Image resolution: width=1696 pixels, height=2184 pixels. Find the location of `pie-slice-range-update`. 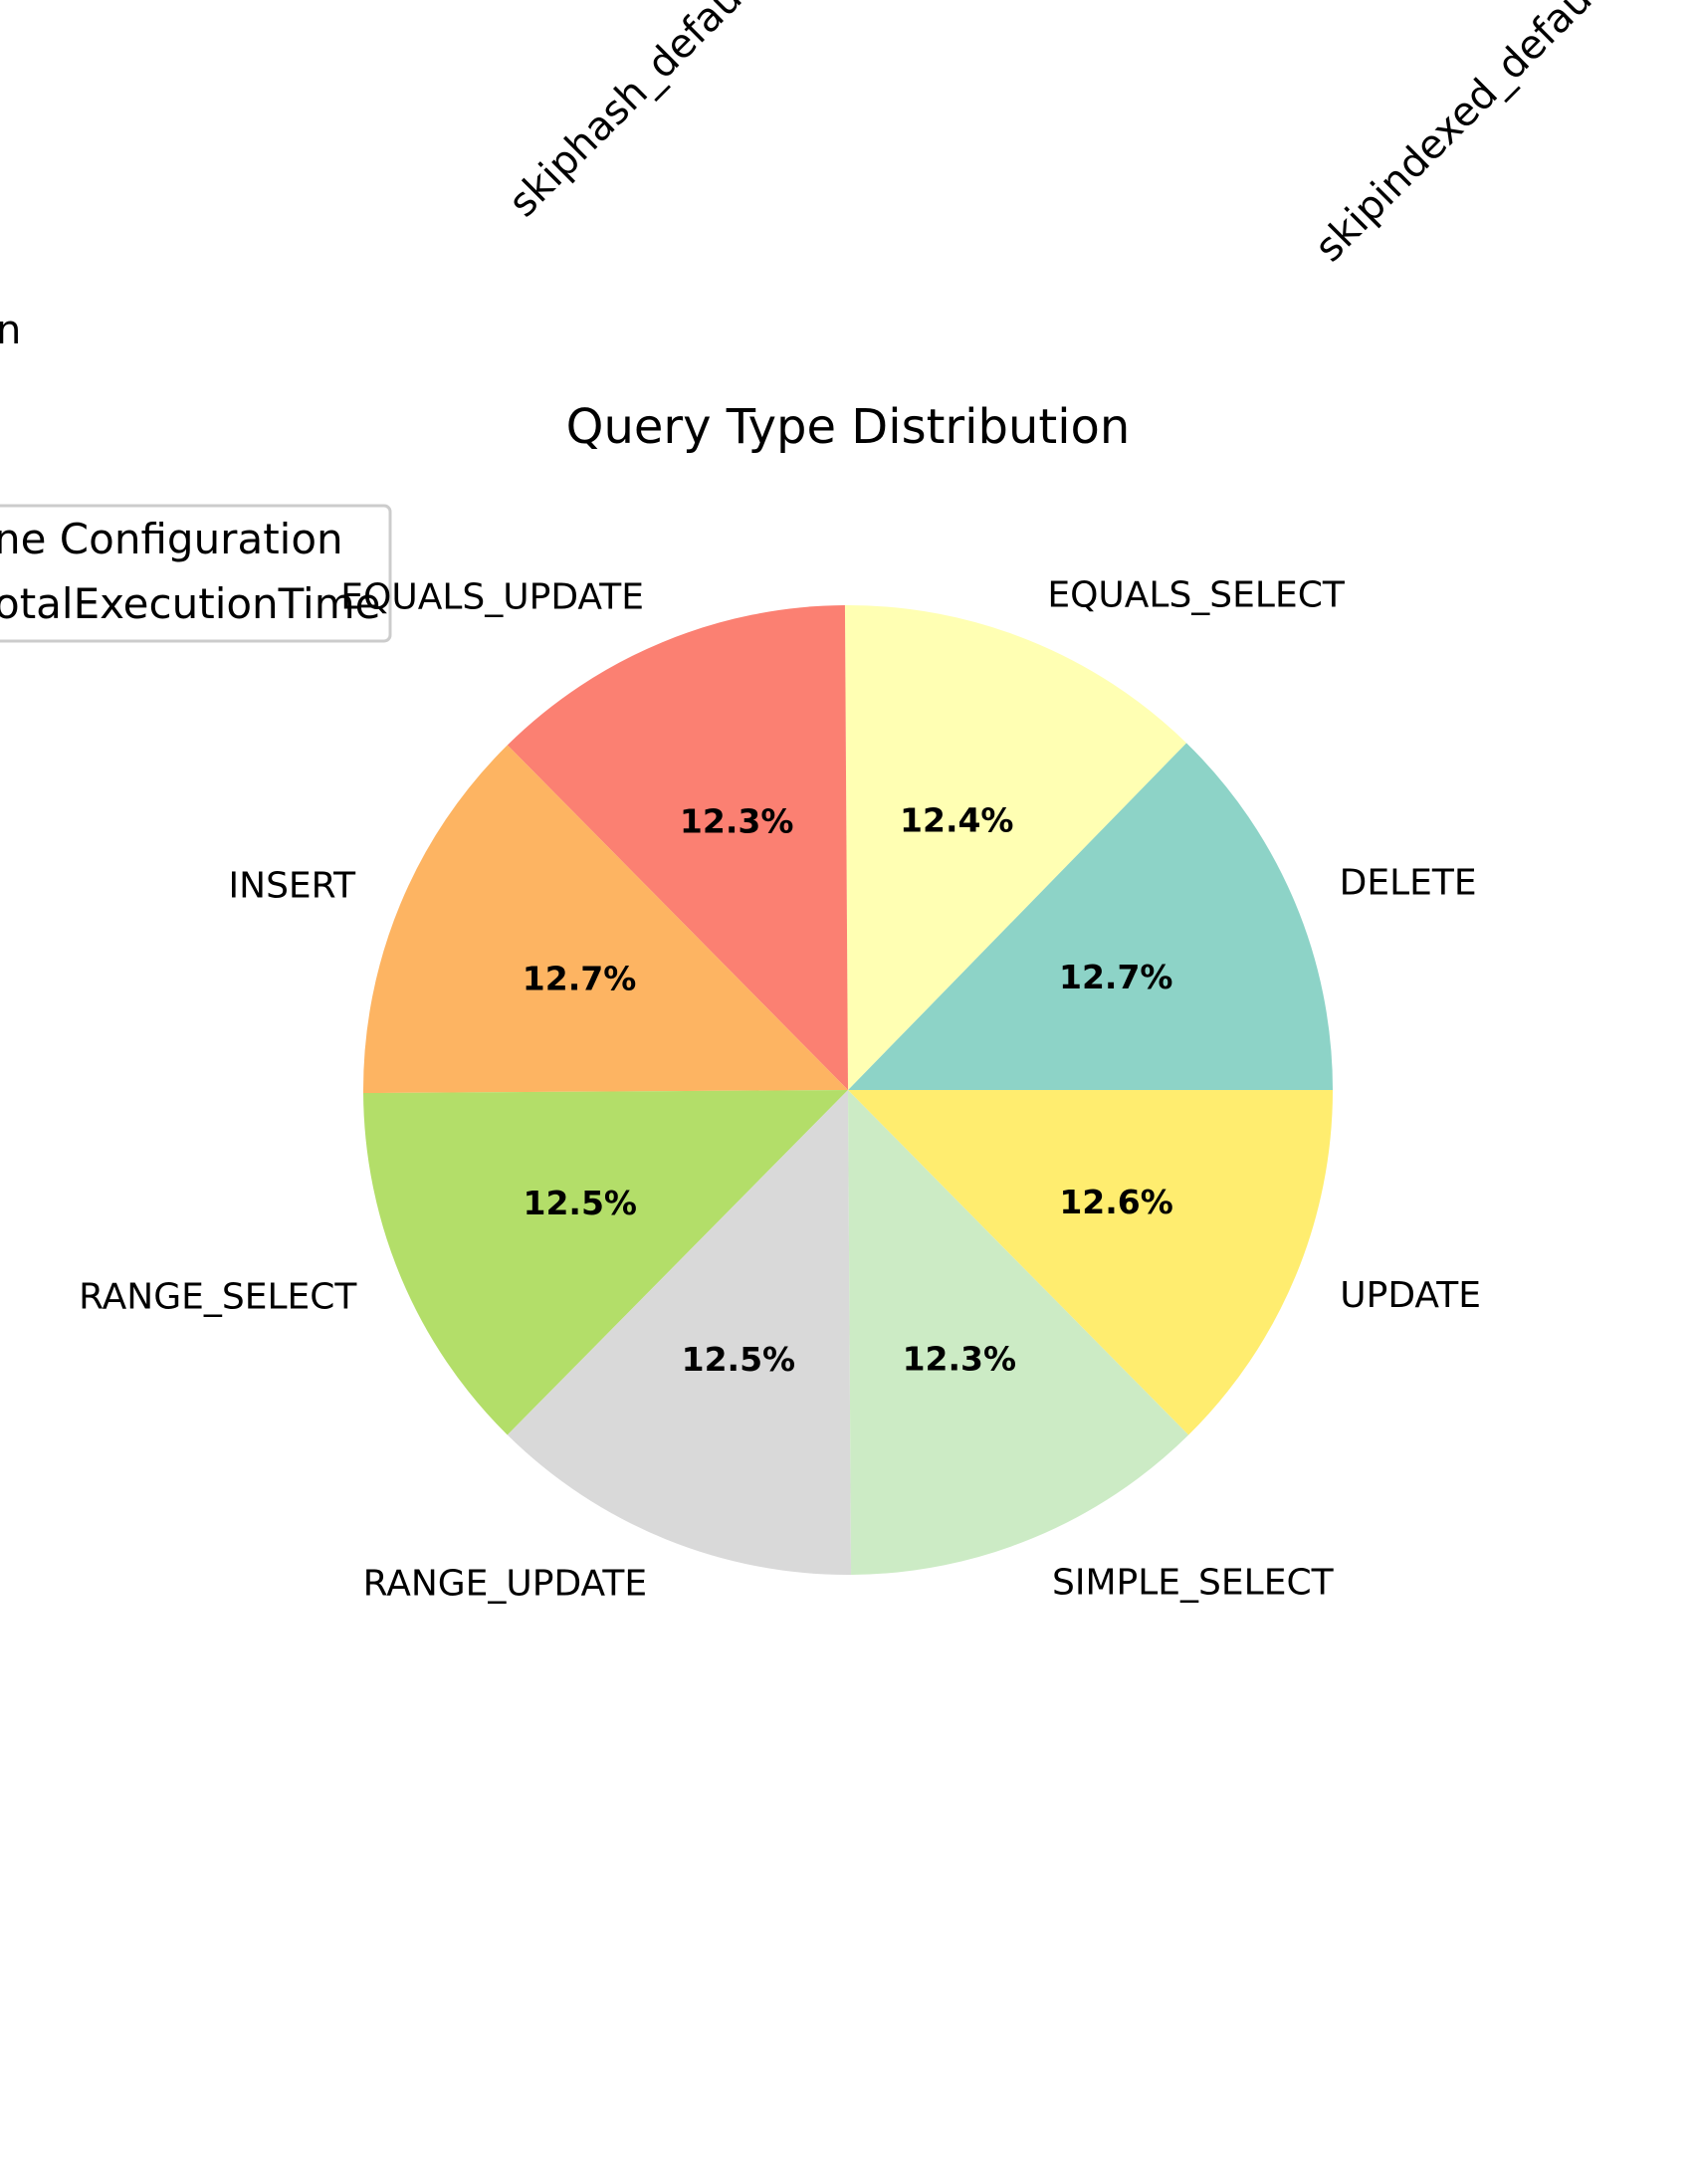

pie-slice-range-update is located at coordinates (680, 1332).